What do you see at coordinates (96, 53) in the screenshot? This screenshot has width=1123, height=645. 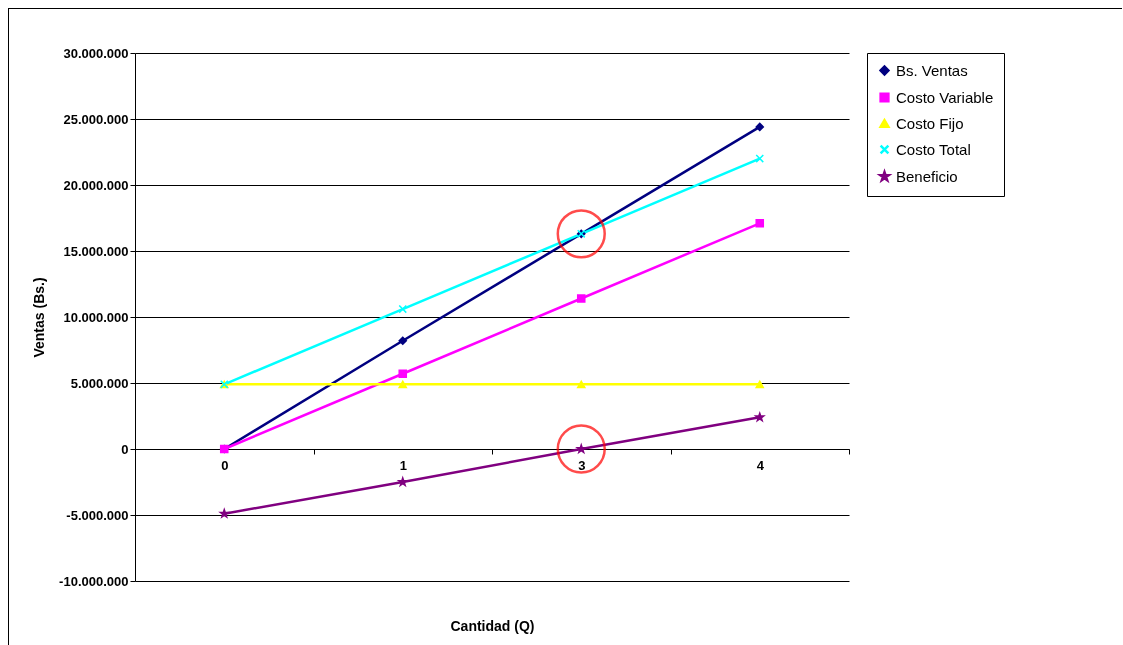 I see `y-tick-label: 30.000.000` at bounding box center [96, 53].